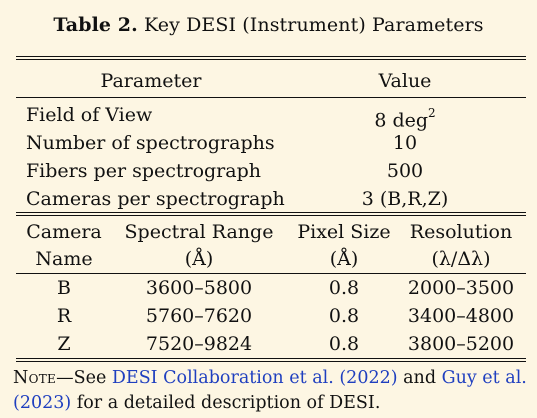 This screenshot has height=418, width=537. What do you see at coordinates (254, 378) in the screenshot?
I see `citation-link-desi: DESI Collaboration et al. (2022)` at bounding box center [254, 378].